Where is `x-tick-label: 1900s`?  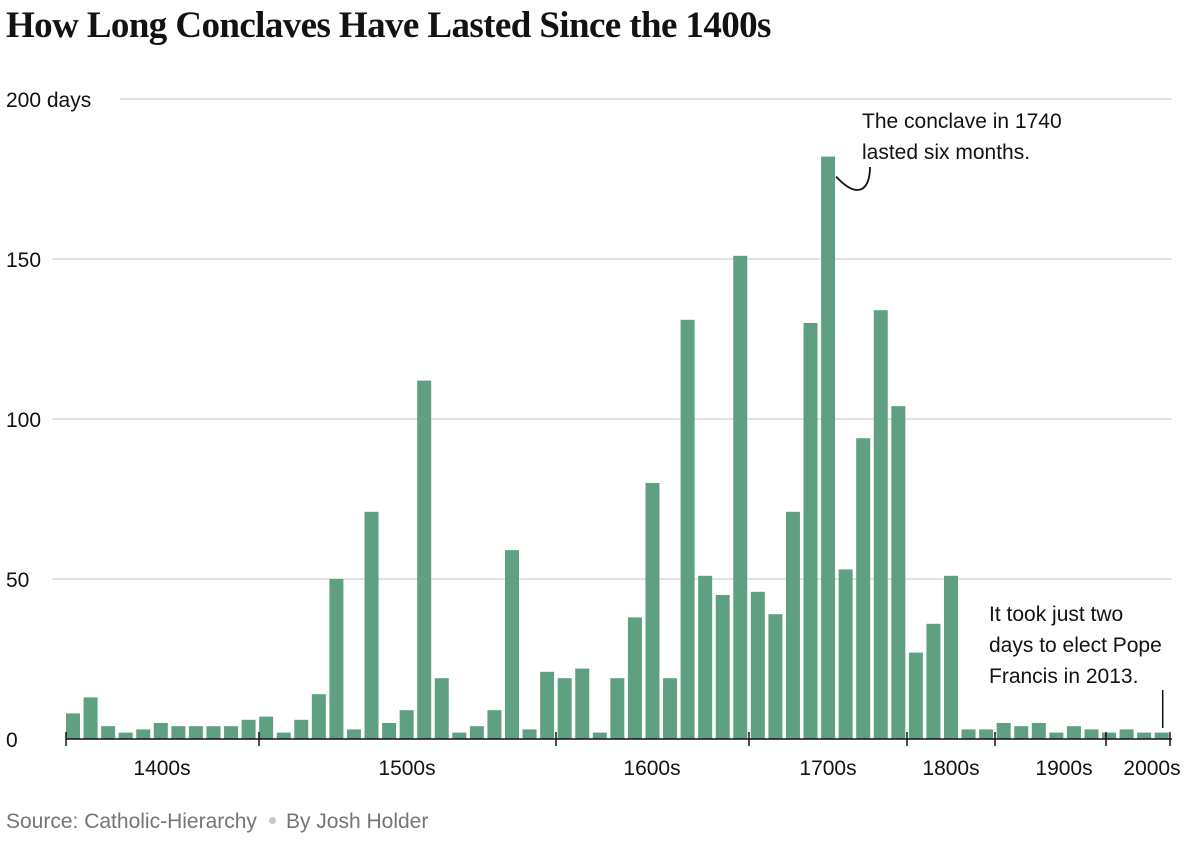 x-tick-label: 1900s is located at coordinates (1063, 768).